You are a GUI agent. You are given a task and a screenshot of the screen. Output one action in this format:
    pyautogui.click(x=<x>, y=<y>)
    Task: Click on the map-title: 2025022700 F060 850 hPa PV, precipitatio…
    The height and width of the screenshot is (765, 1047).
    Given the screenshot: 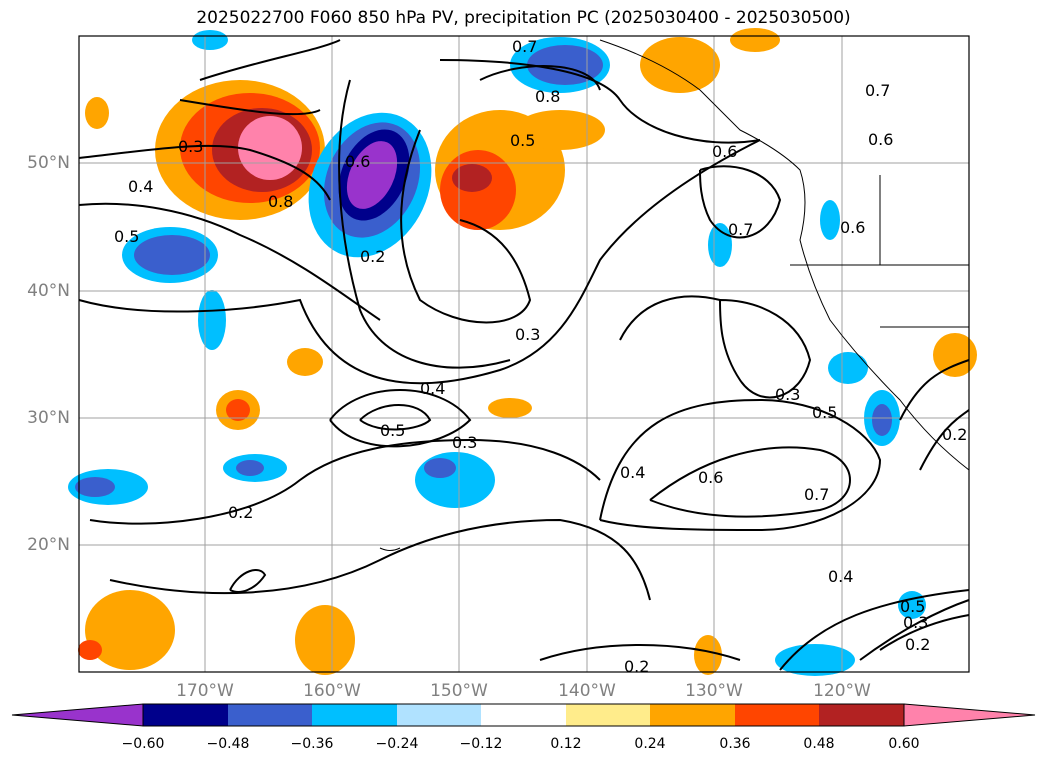 What is the action you would take?
    pyautogui.click(x=523, y=18)
    